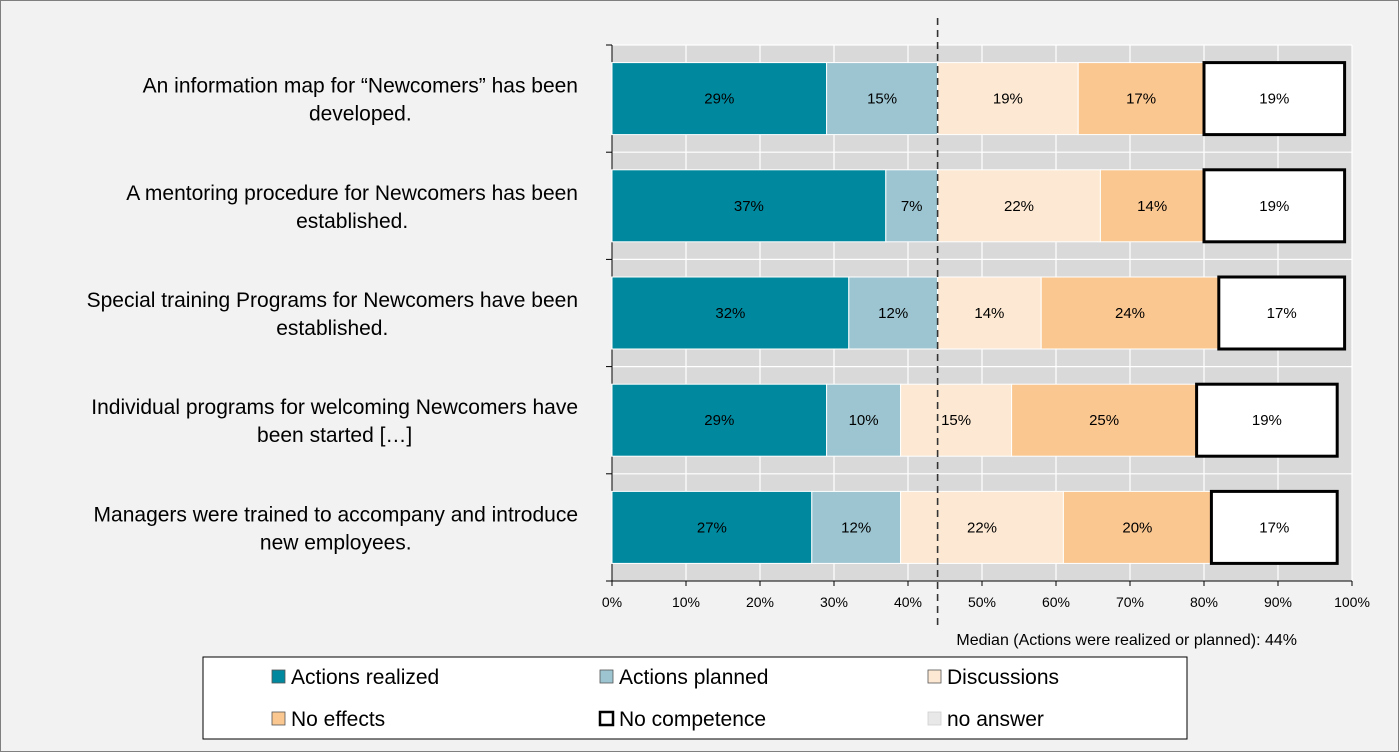  Describe the element at coordinates (1352, 602) in the screenshot. I see `x-tick-label: 100%` at that location.